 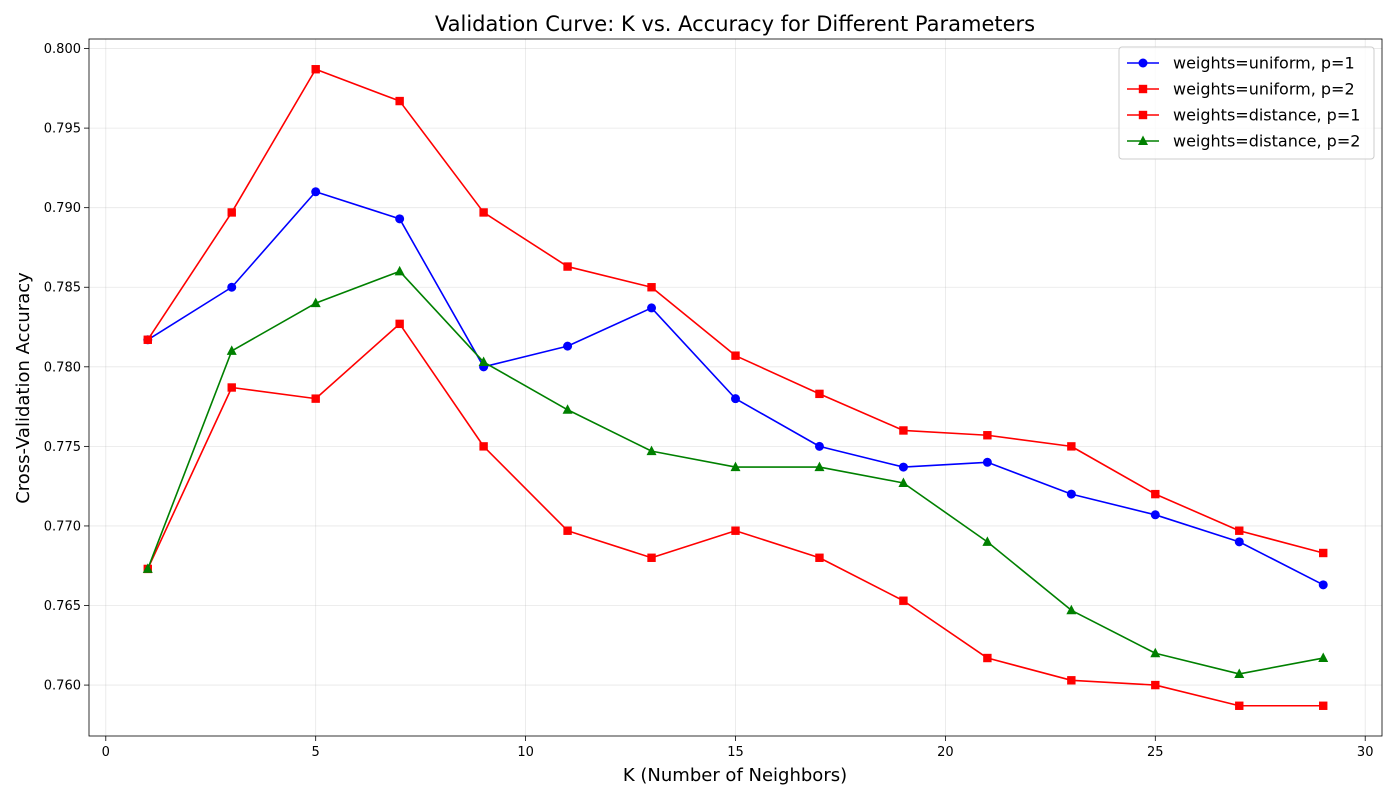 I want to click on x-tick-label: 20, so click(x=945, y=752).